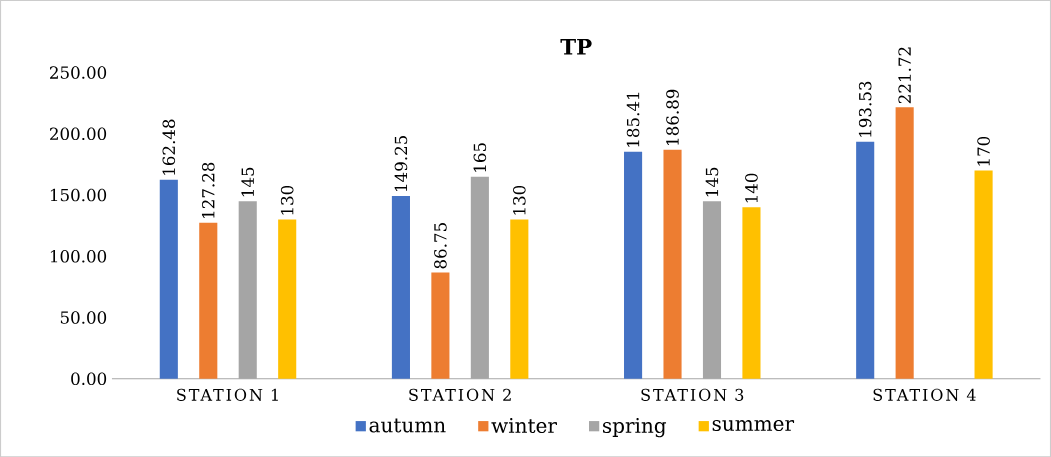  Describe the element at coordinates (78, 133) in the screenshot. I see `y-tick-label: 200.00` at that location.